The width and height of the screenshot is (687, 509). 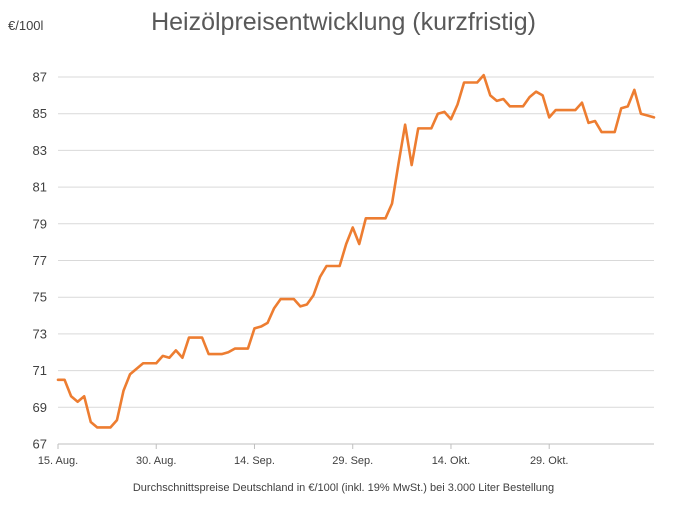 I want to click on chart-title: Heizölpreisentwicklung (kurzfristig), so click(x=343, y=22).